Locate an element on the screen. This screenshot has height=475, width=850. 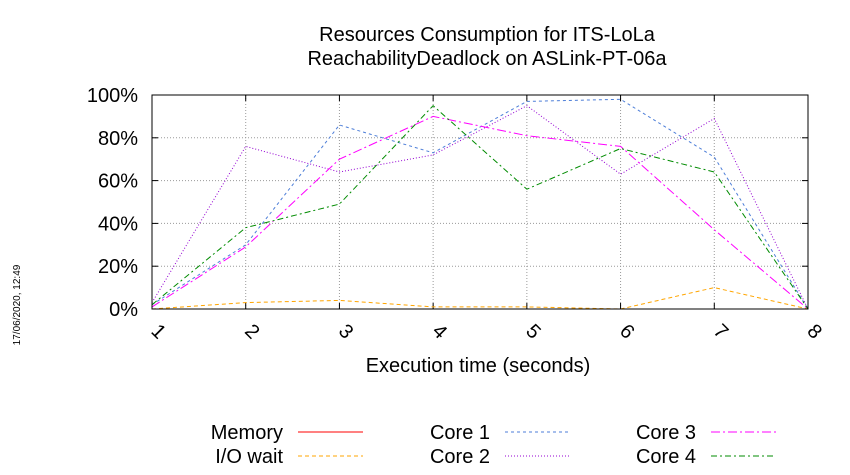
y-tick-label: 60% is located at coordinates (118, 182).